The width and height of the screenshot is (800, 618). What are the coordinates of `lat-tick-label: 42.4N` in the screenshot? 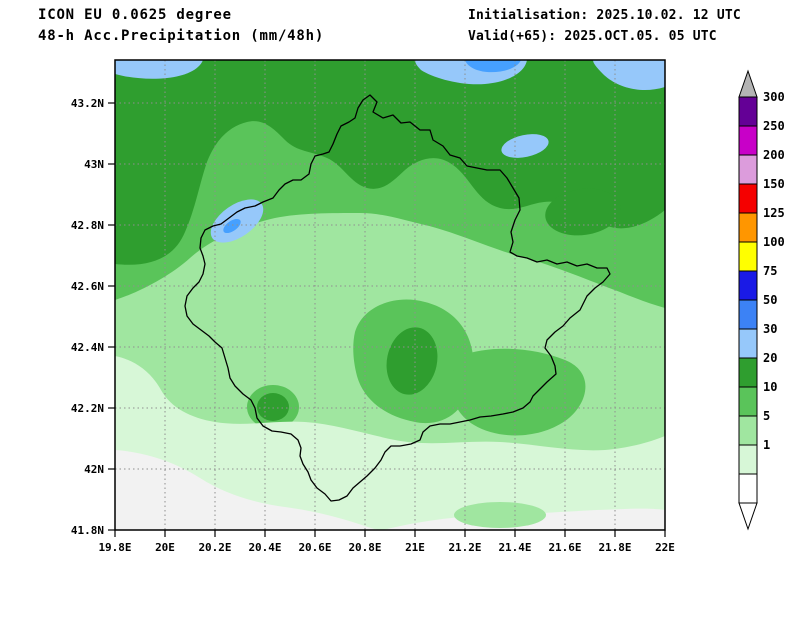 It's located at (87, 347).